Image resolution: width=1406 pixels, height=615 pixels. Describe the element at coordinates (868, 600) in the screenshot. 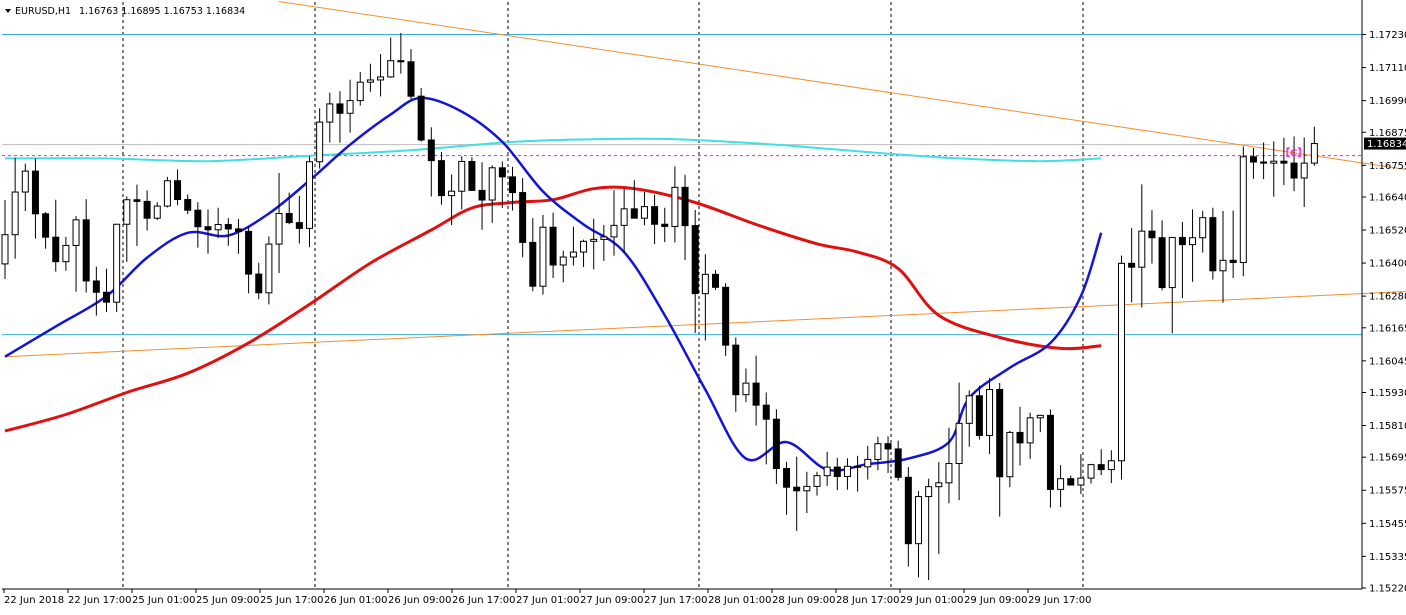

I see `x-tick-label: 28 Jun 17:00` at that location.